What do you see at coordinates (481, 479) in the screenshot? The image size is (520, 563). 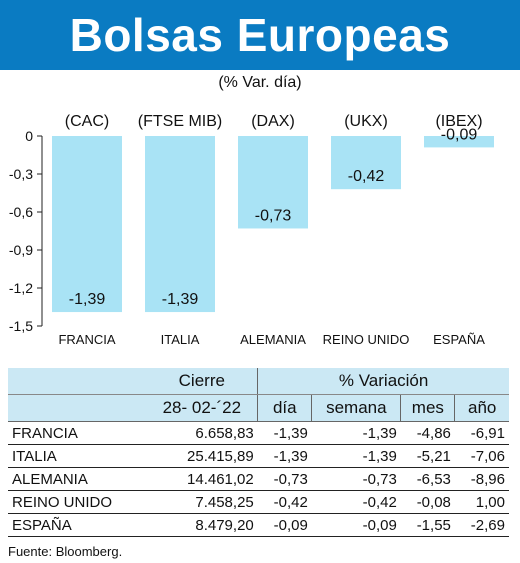 I see `row-ano: -8,96` at bounding box center [481, 479].